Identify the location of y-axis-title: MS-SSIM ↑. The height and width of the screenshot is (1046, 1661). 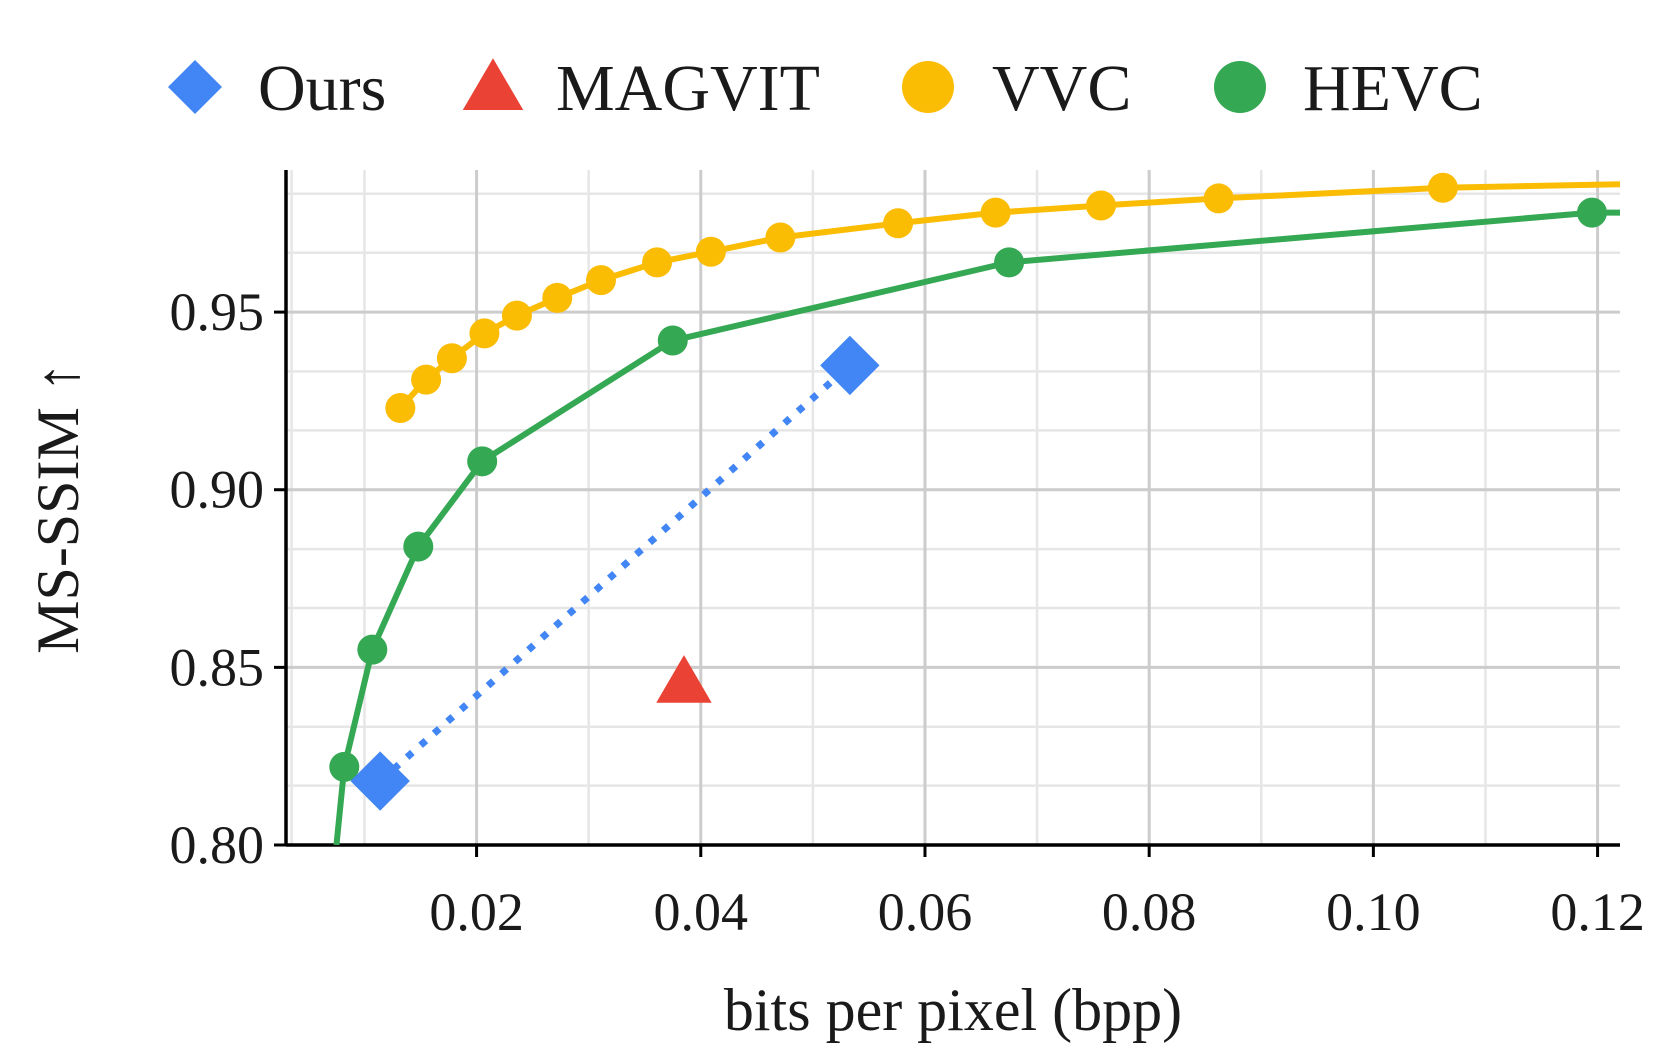
(58, 508).